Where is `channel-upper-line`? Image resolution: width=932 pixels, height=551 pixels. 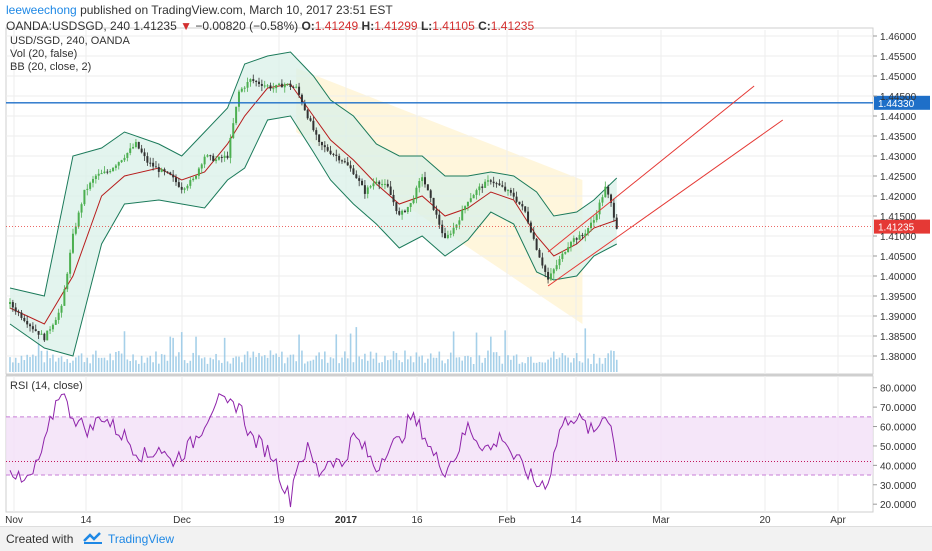
channel-upper-line is located at coordinates (651, 169).